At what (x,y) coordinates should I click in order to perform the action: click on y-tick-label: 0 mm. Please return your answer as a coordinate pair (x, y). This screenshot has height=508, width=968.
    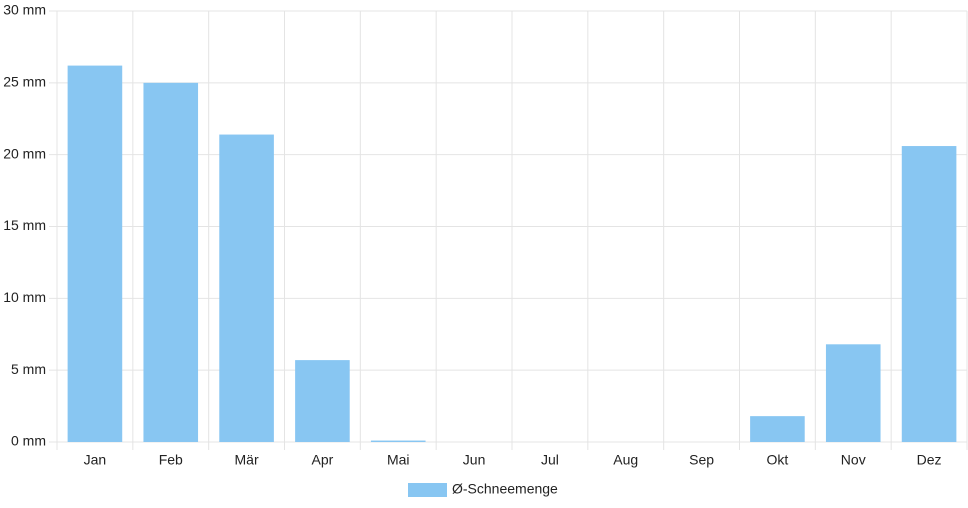
    Looking at the image, I should click on (28, 441).